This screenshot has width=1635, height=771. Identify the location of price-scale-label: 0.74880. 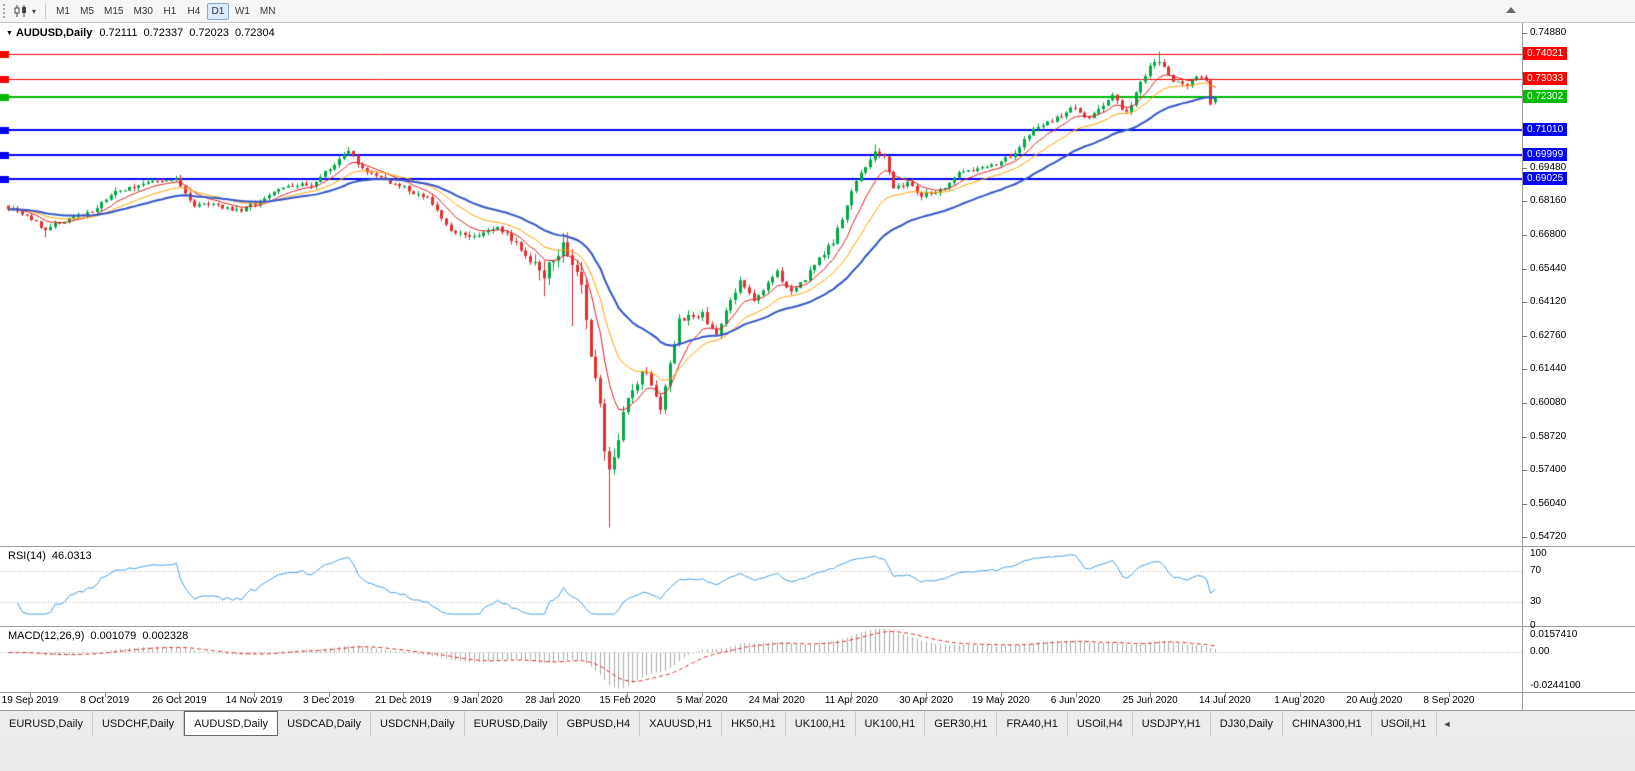
(1548, 32).